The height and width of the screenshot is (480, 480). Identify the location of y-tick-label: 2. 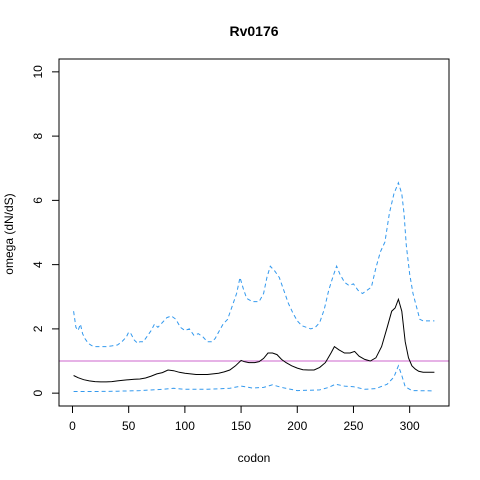
(38, 328).